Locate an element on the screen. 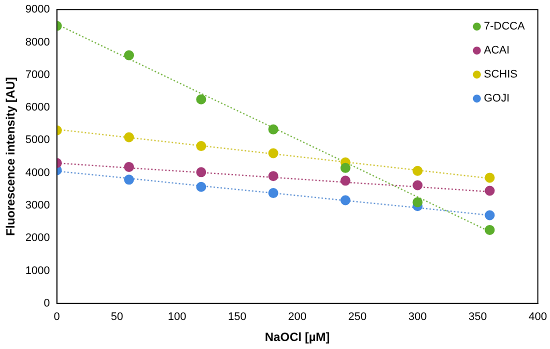 This screenshot has height=349, width=550. legend-label: ACAI is located at coordinates (497, 50).